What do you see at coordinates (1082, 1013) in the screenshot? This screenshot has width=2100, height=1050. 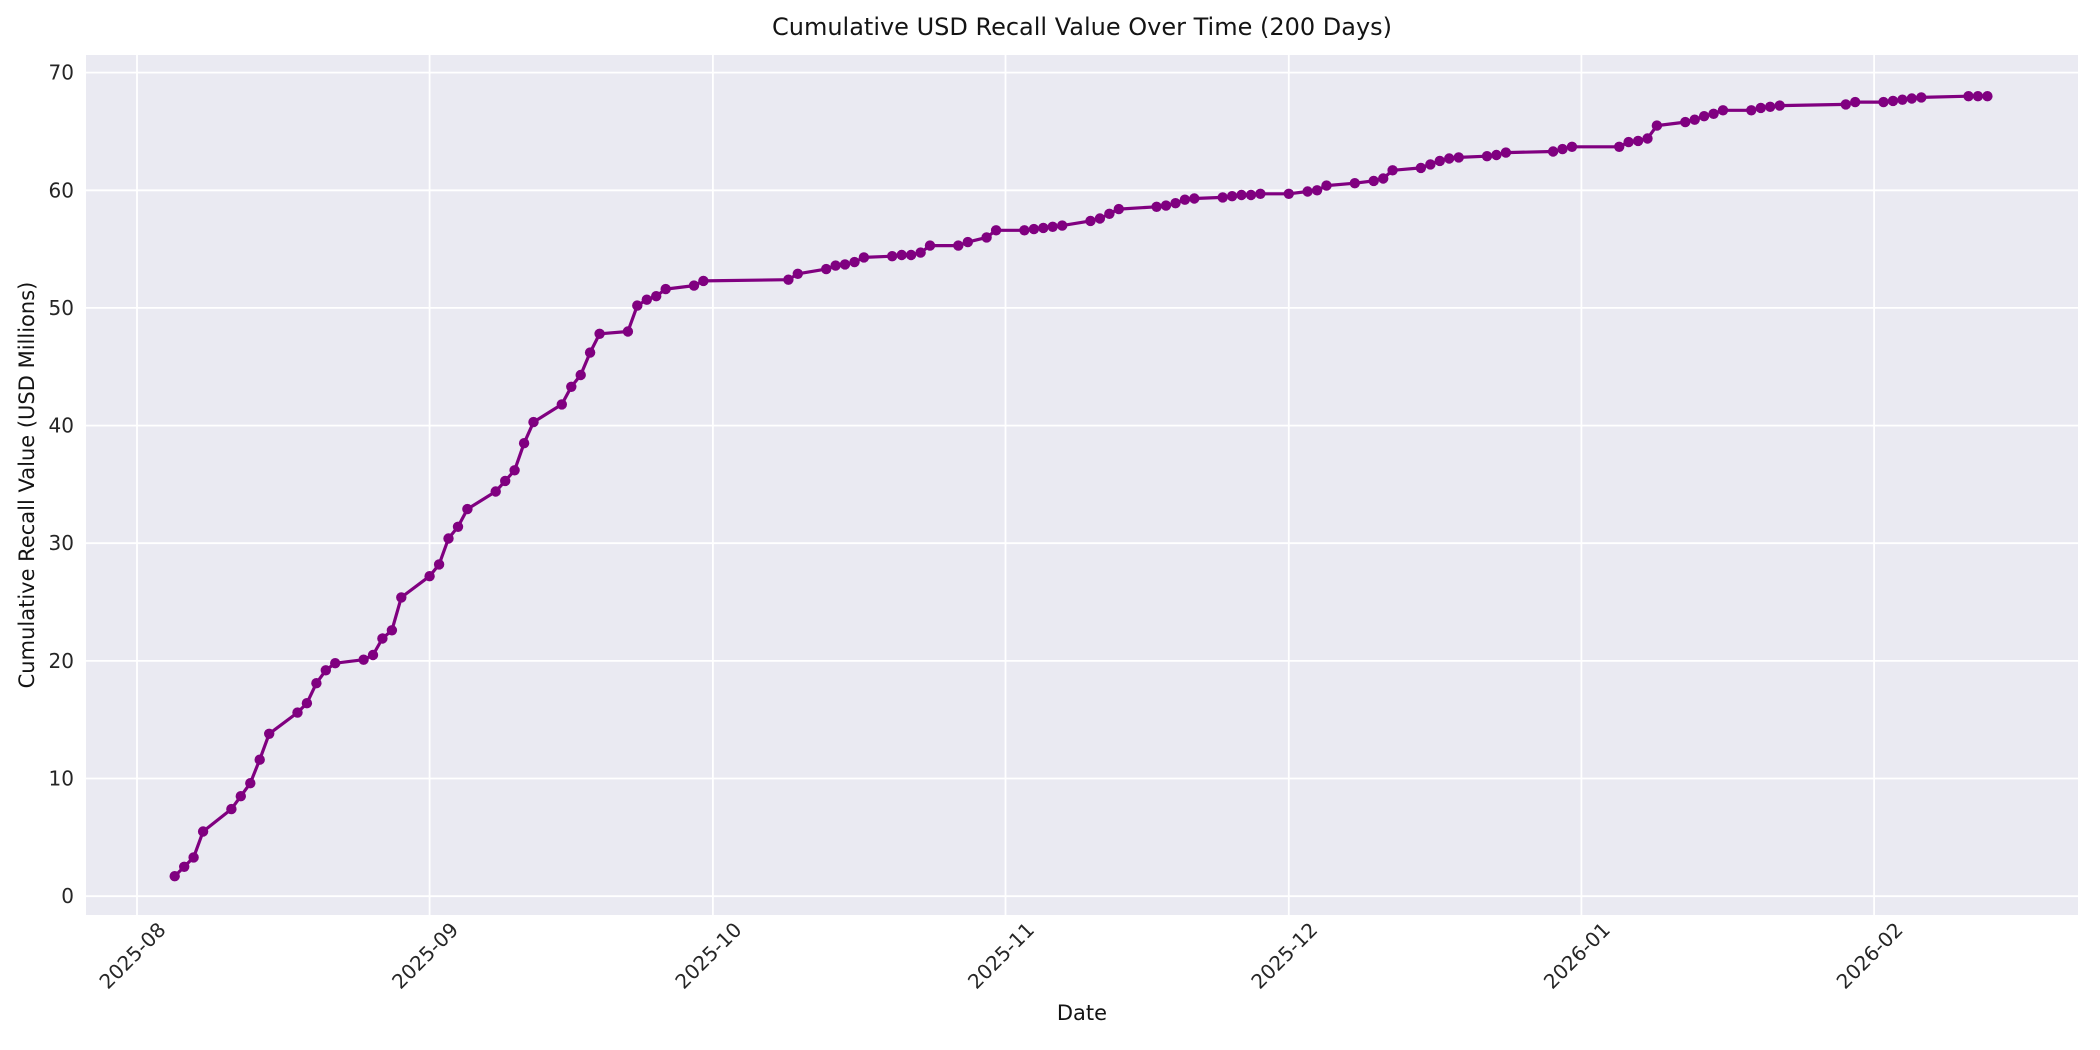 I see `x-axis-label: Date` at bounding box center [1082, 1013].